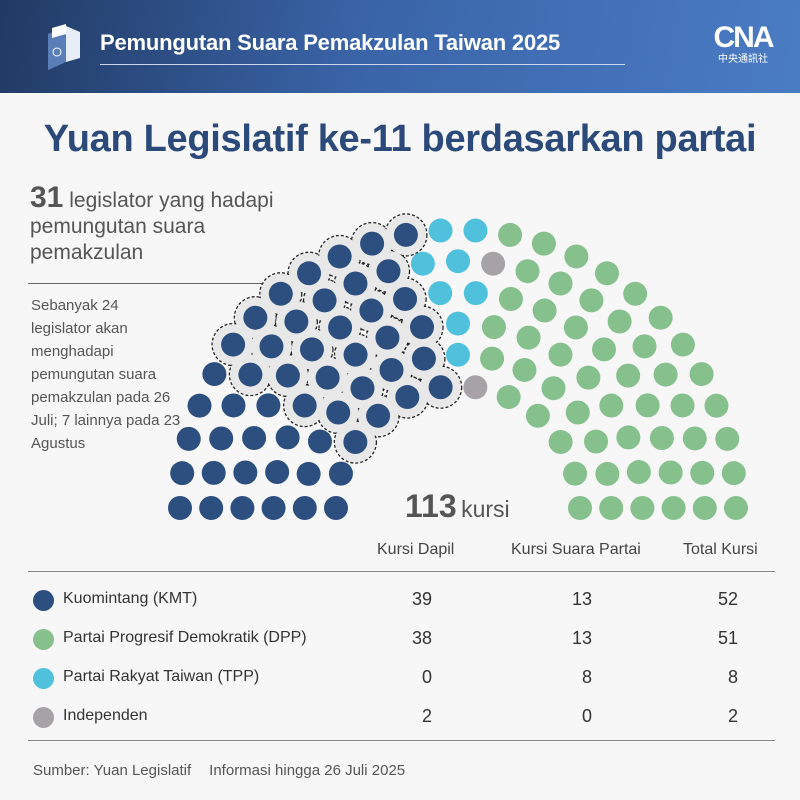  Describe the element at coordinates (431, 506) in the screenshot. I see `total-seats-number: 113` at that location.